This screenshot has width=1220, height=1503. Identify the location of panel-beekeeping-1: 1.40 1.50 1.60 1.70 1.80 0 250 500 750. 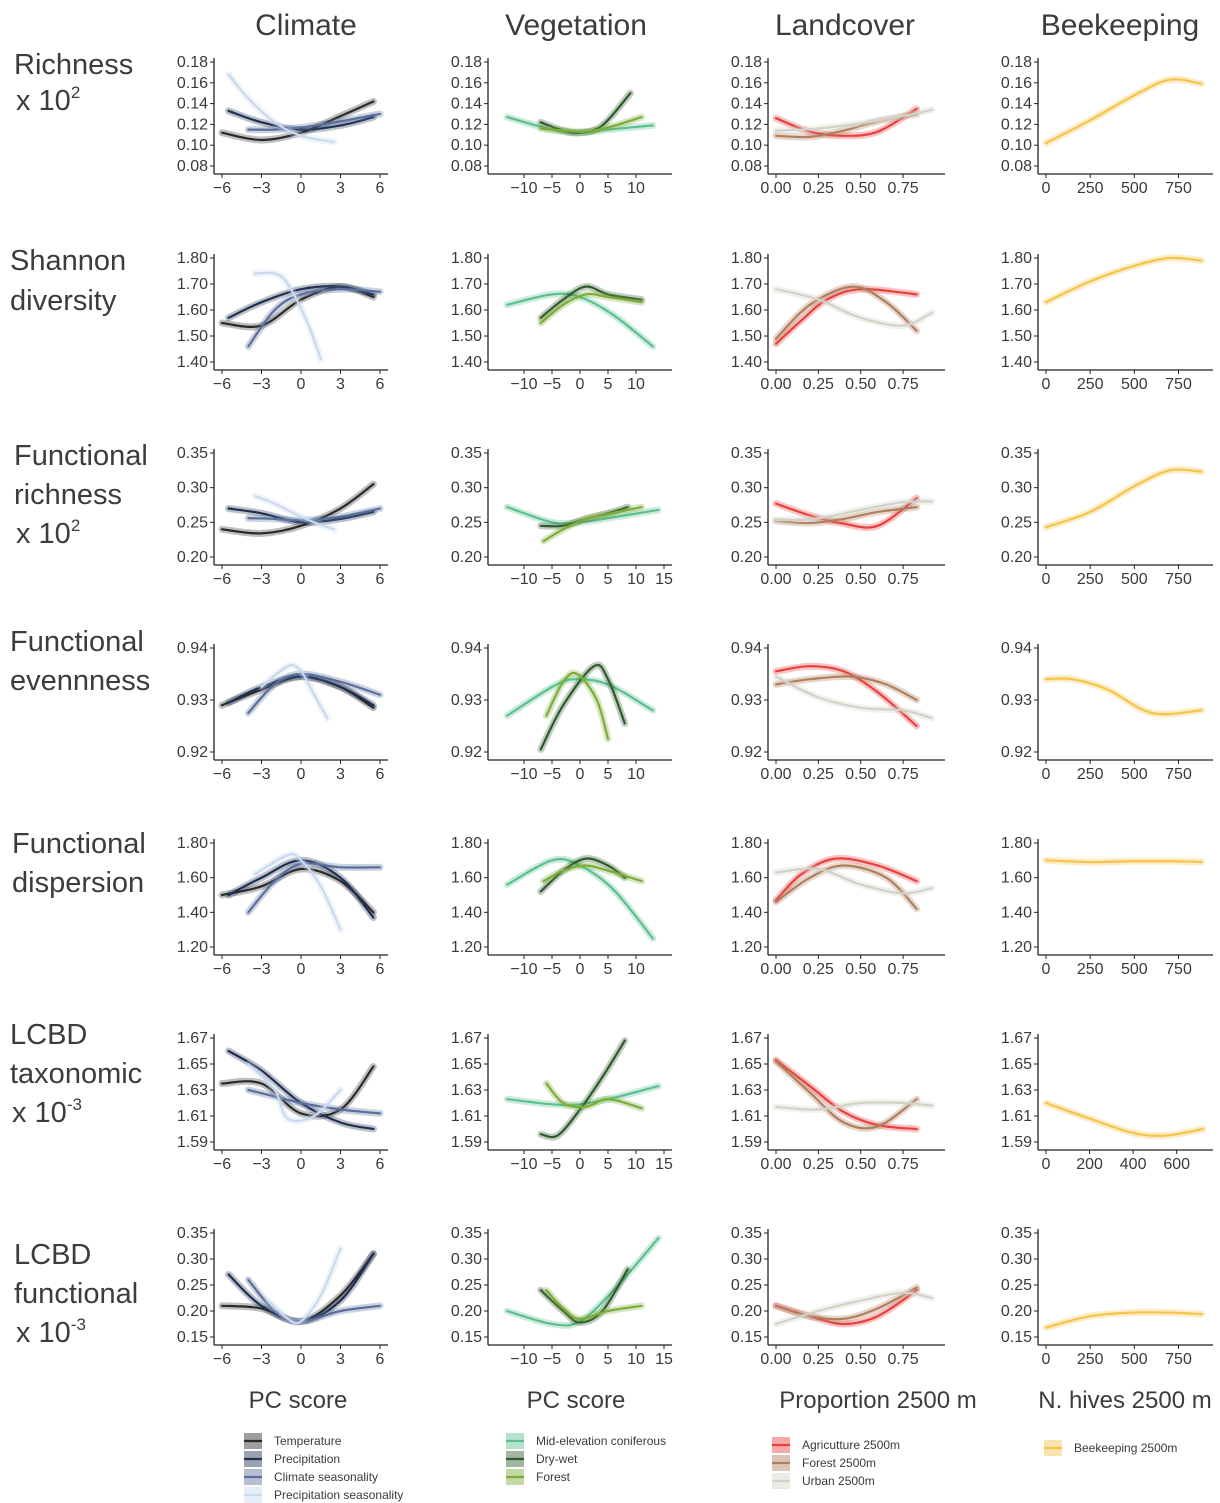
(1107, 321).